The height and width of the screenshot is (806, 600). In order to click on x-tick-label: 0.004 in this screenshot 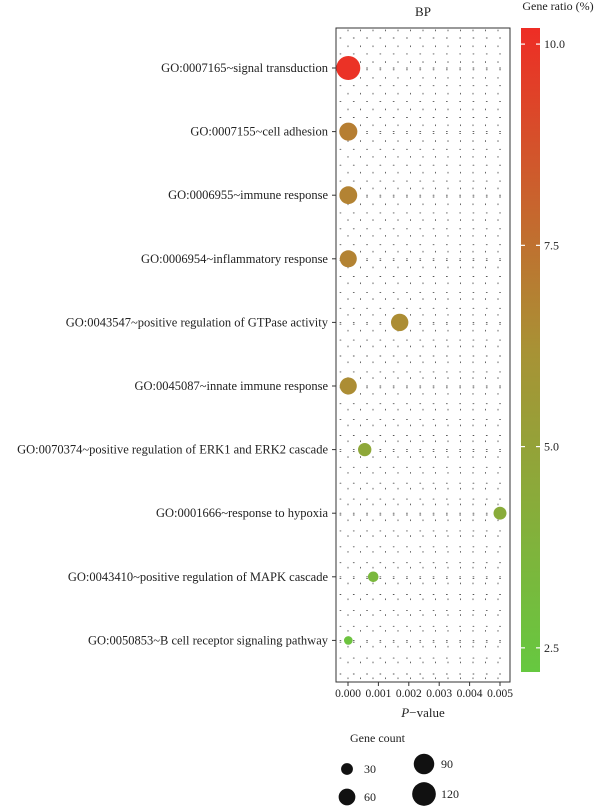, I will do `click(470, 694)`.